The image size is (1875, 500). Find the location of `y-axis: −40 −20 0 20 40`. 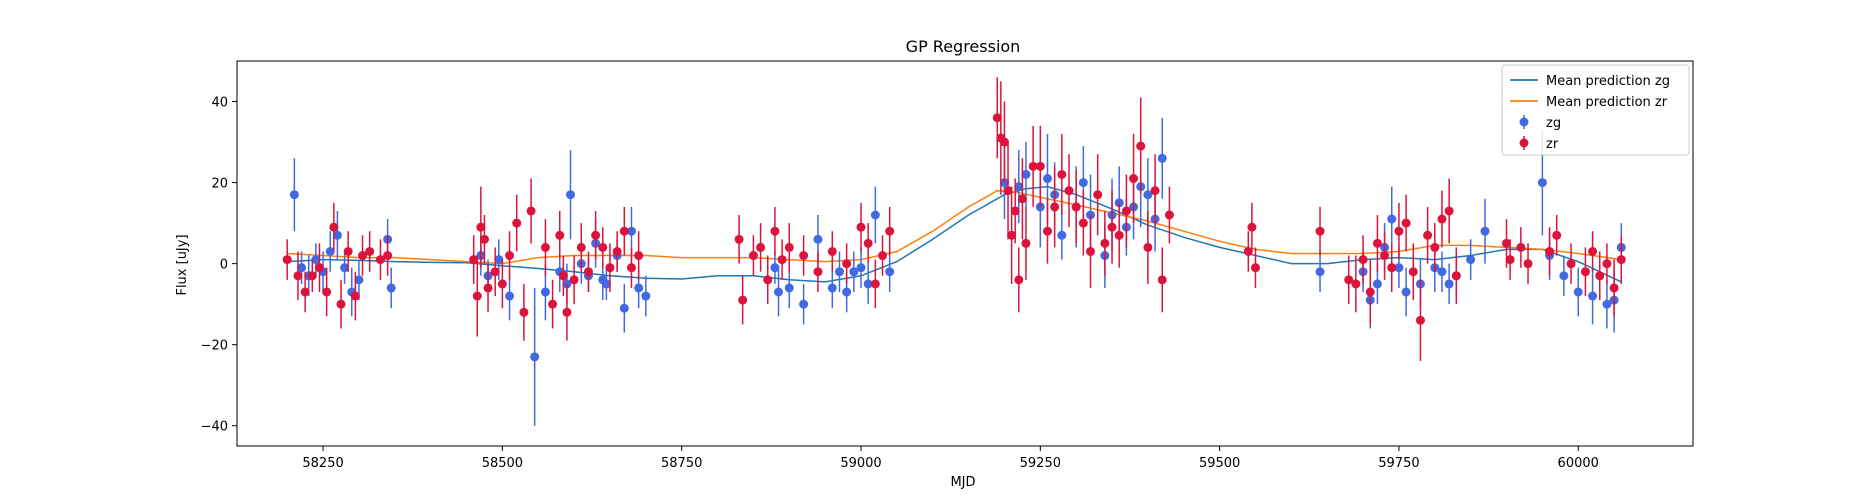

y-axis: −40 −20 0 20 40 is located at coordinates (219, 265).